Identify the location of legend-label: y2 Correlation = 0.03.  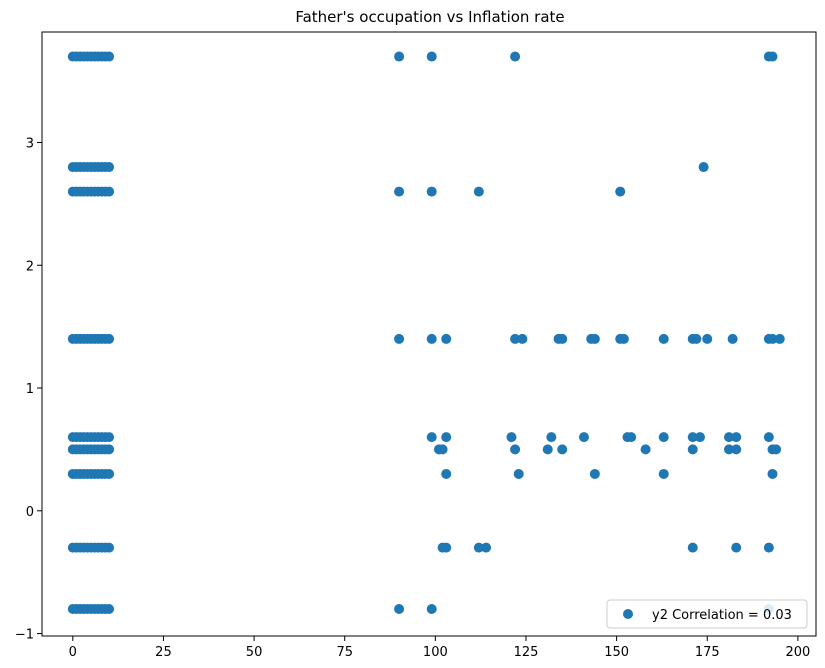
(722, 615).